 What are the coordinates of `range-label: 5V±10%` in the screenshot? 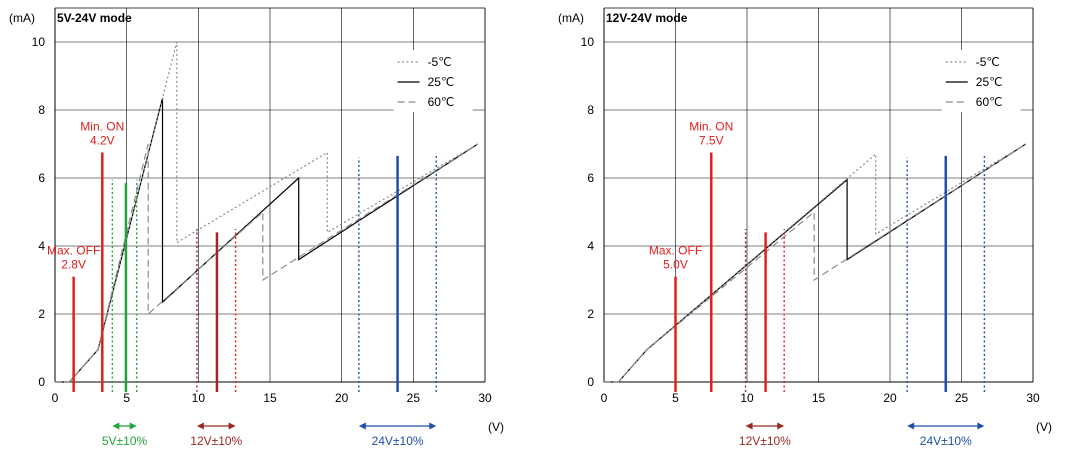 It's located at (125, 441).